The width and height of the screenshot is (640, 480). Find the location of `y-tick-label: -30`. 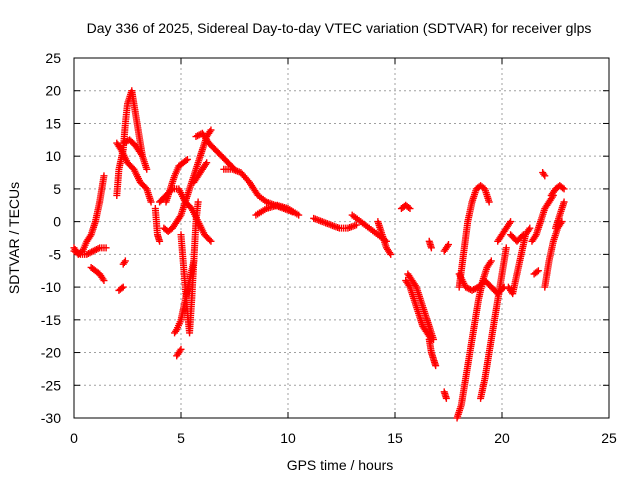

y-tick-label: -30 is located at coordinates (51, 418).